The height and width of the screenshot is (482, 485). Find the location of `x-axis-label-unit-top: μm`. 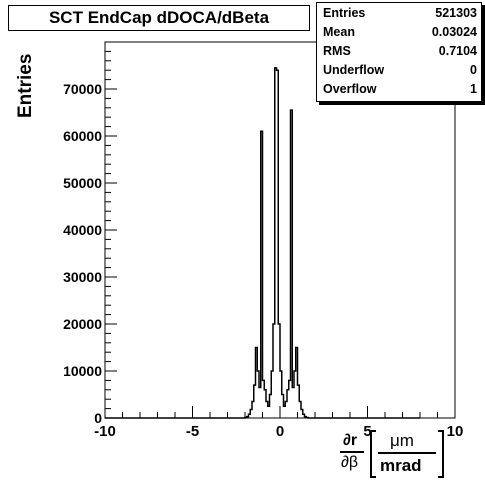

x-axis-label-unit-top: μm is located at coordinates (402, 440).